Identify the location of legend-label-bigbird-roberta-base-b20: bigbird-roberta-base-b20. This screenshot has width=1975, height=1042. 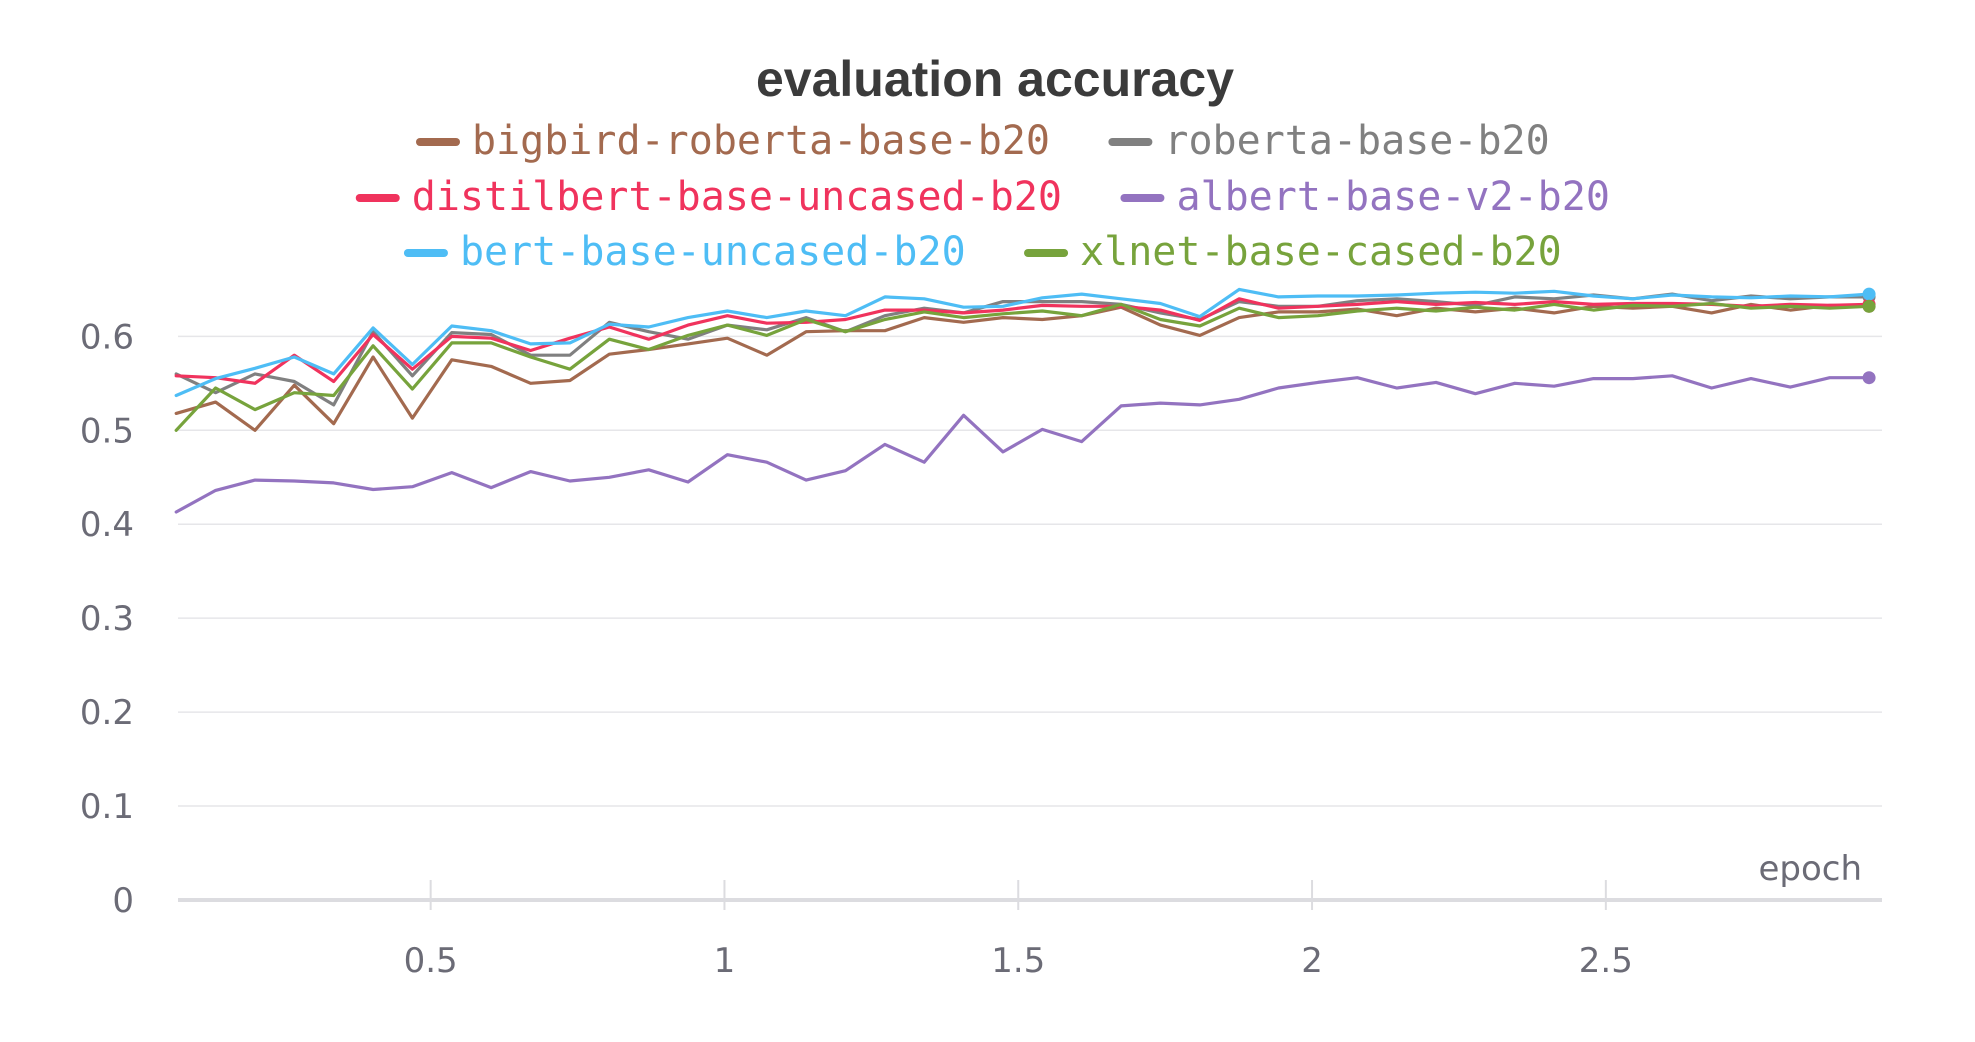
(761, 141).